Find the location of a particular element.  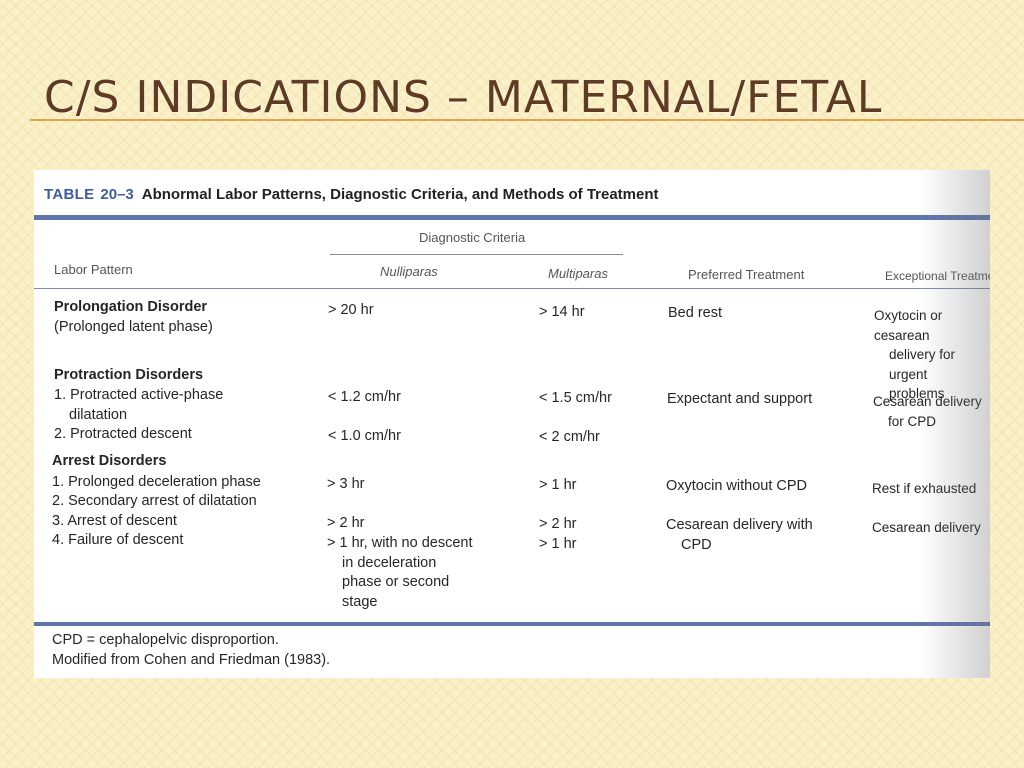

arrest-nulli-2: > 2 hr is located at coordinates (346, 523).